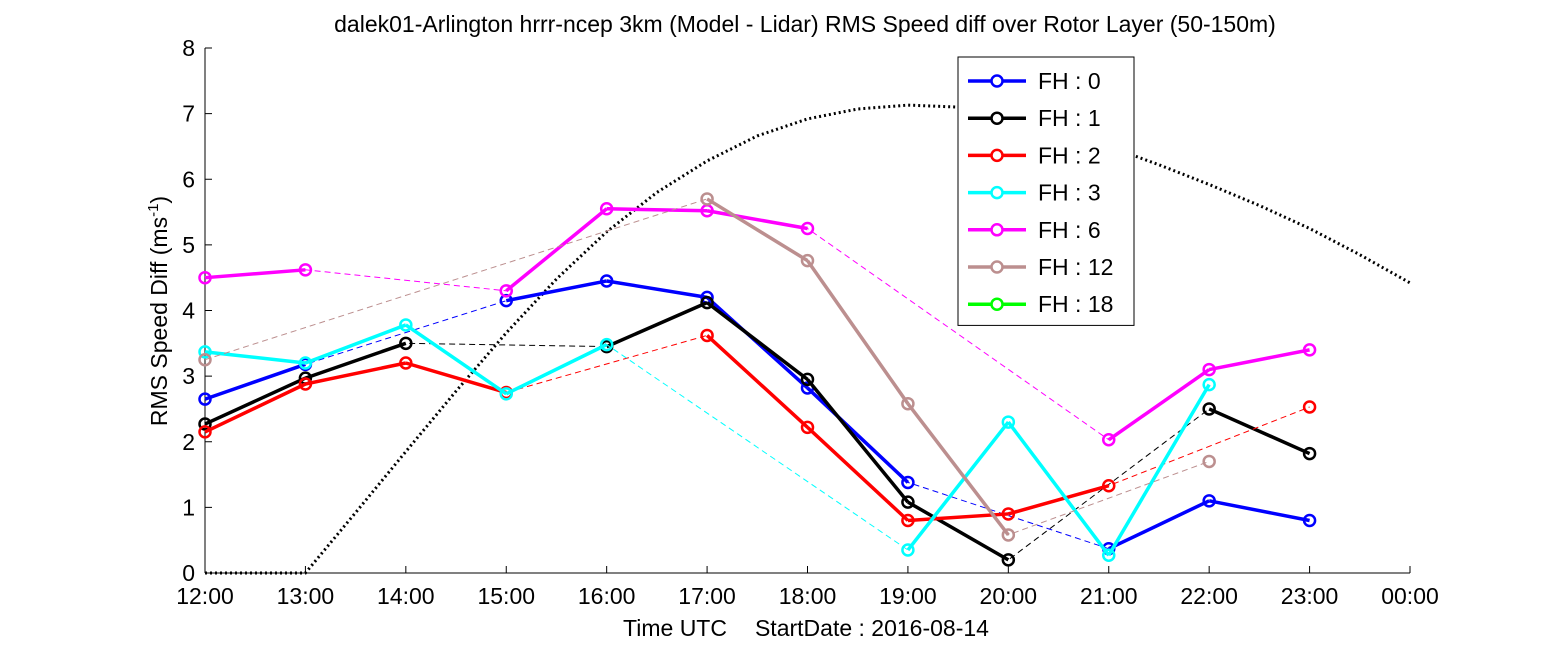  Describe the element at coordinates (1109, 596) in the screenshot. I see `x-tick-label: 21:00` at that location.